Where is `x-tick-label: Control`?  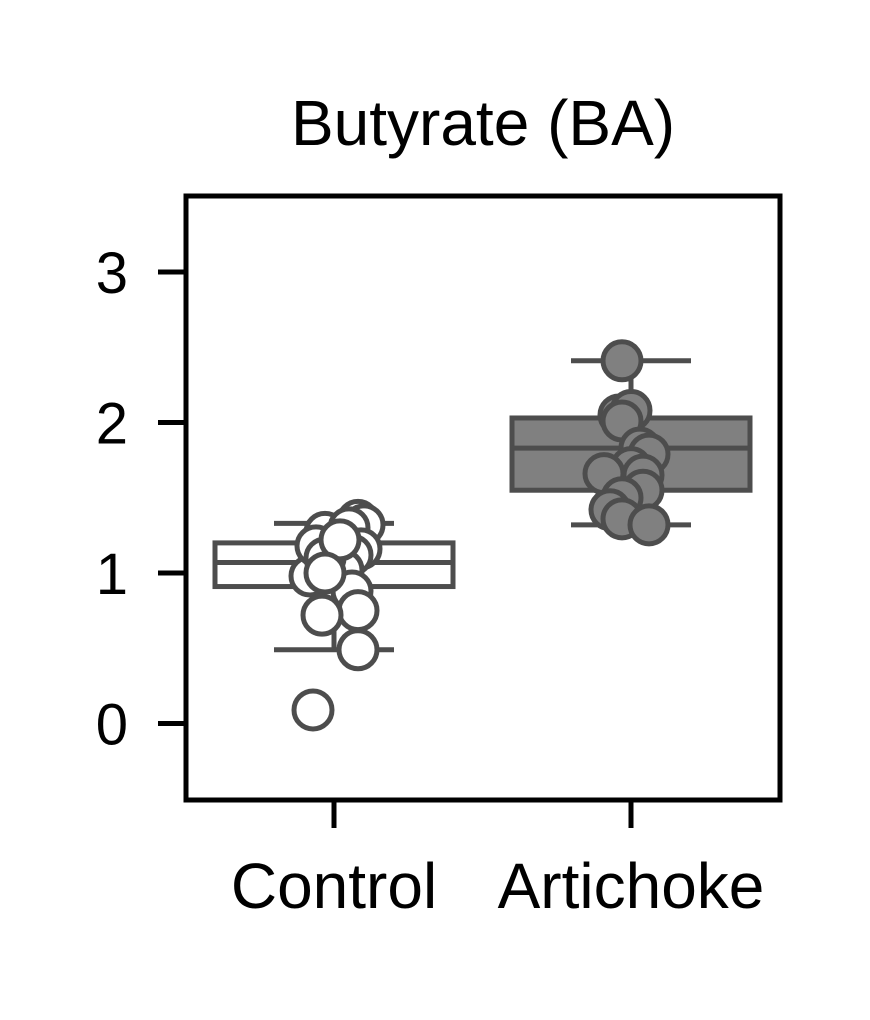
x-tick-label: Control is located at coordinates (334, 886).